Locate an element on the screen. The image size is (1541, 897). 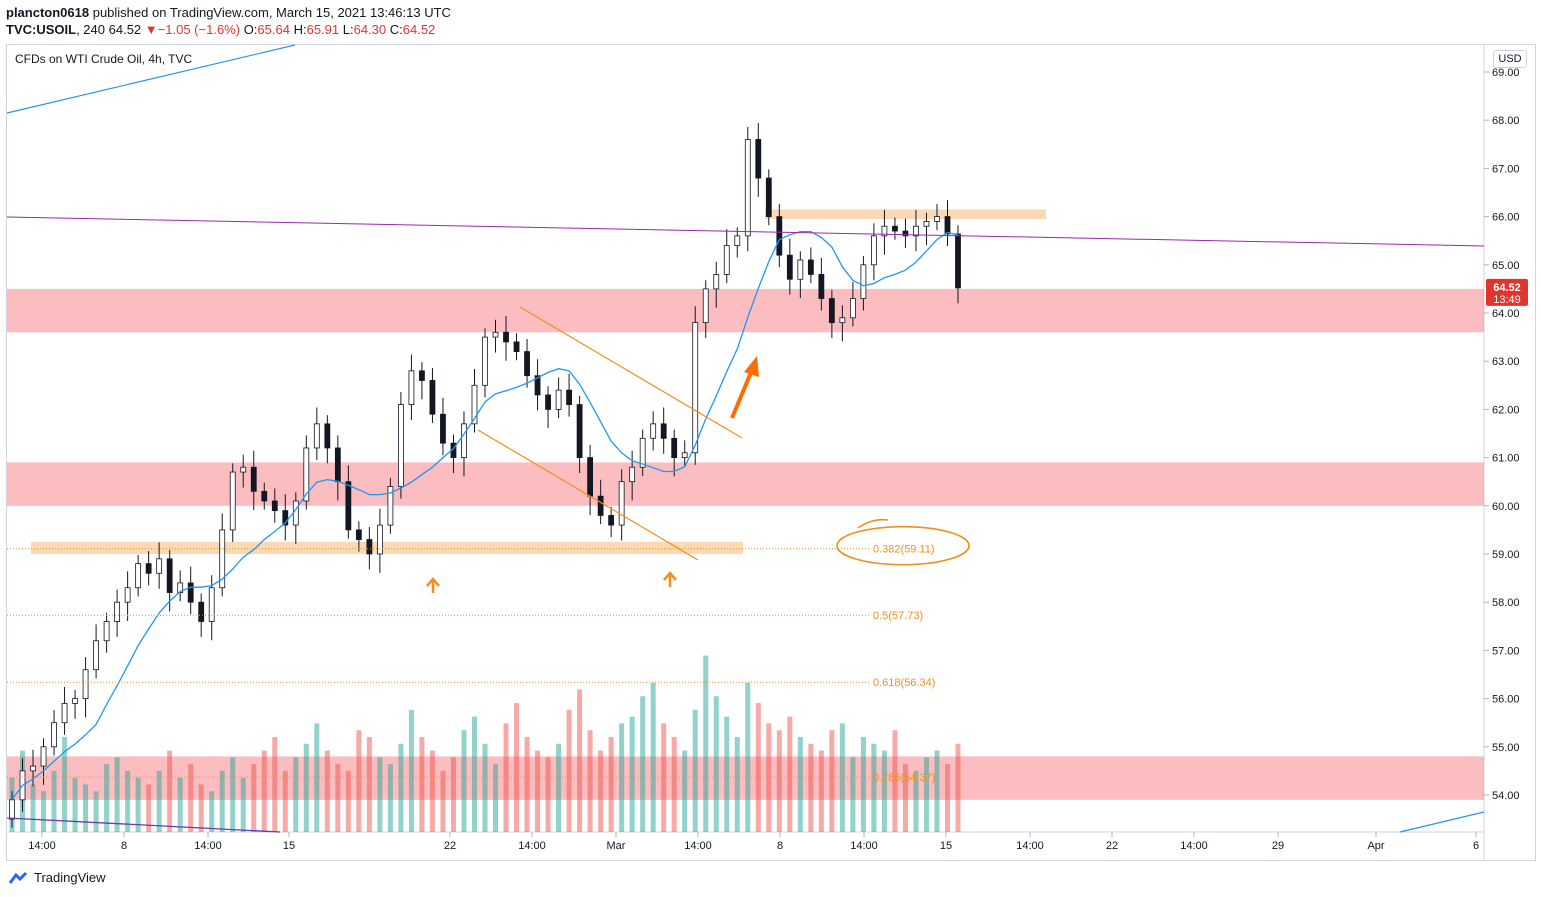
currency-button: USD is located at coordinates (1510, 59).